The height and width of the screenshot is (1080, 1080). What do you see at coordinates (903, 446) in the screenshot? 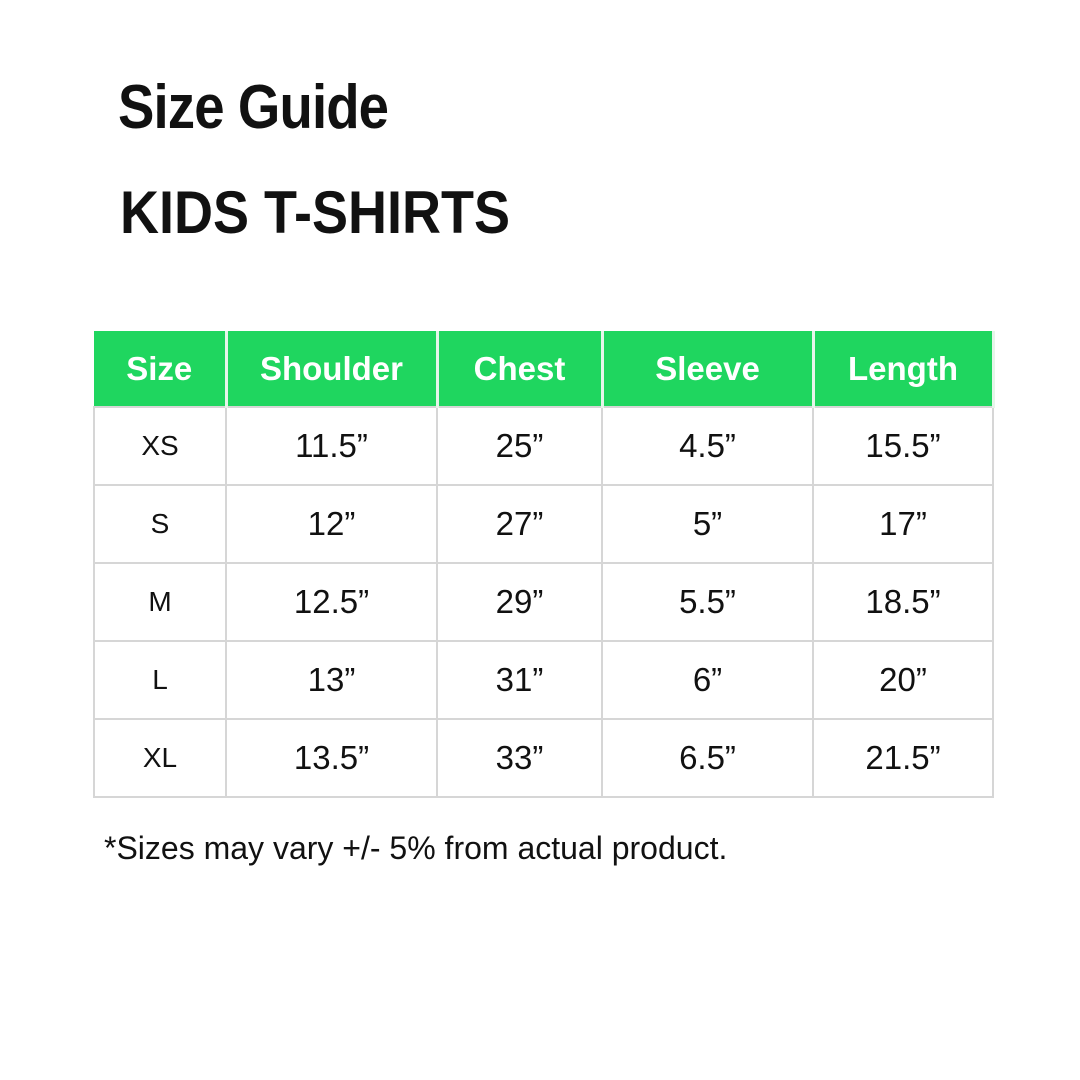
I see `measurement-cell: 15.5”` at bounding box center [903, 446].